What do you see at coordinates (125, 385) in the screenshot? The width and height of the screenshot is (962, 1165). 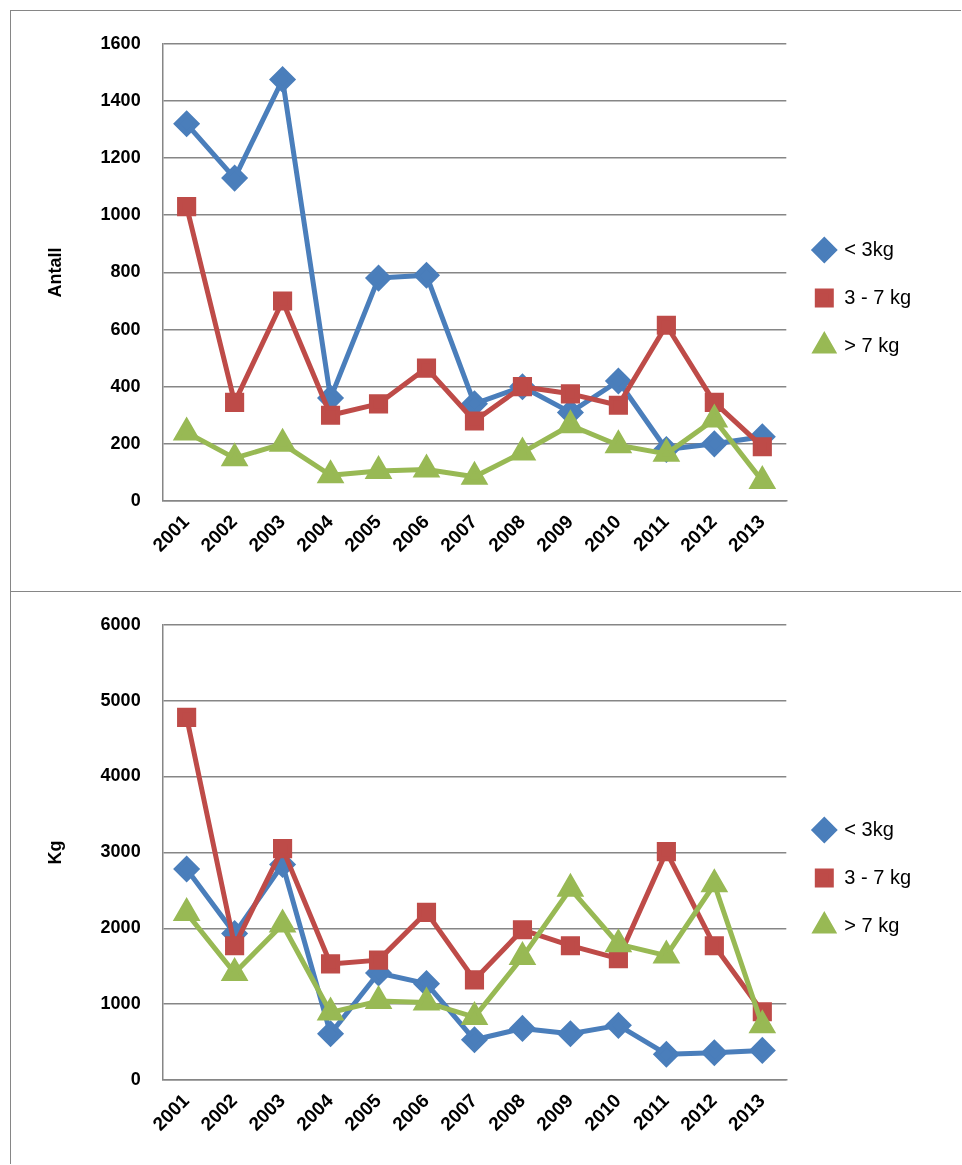 I see `y-tick-label: 400` at bounding box center [125, 385].